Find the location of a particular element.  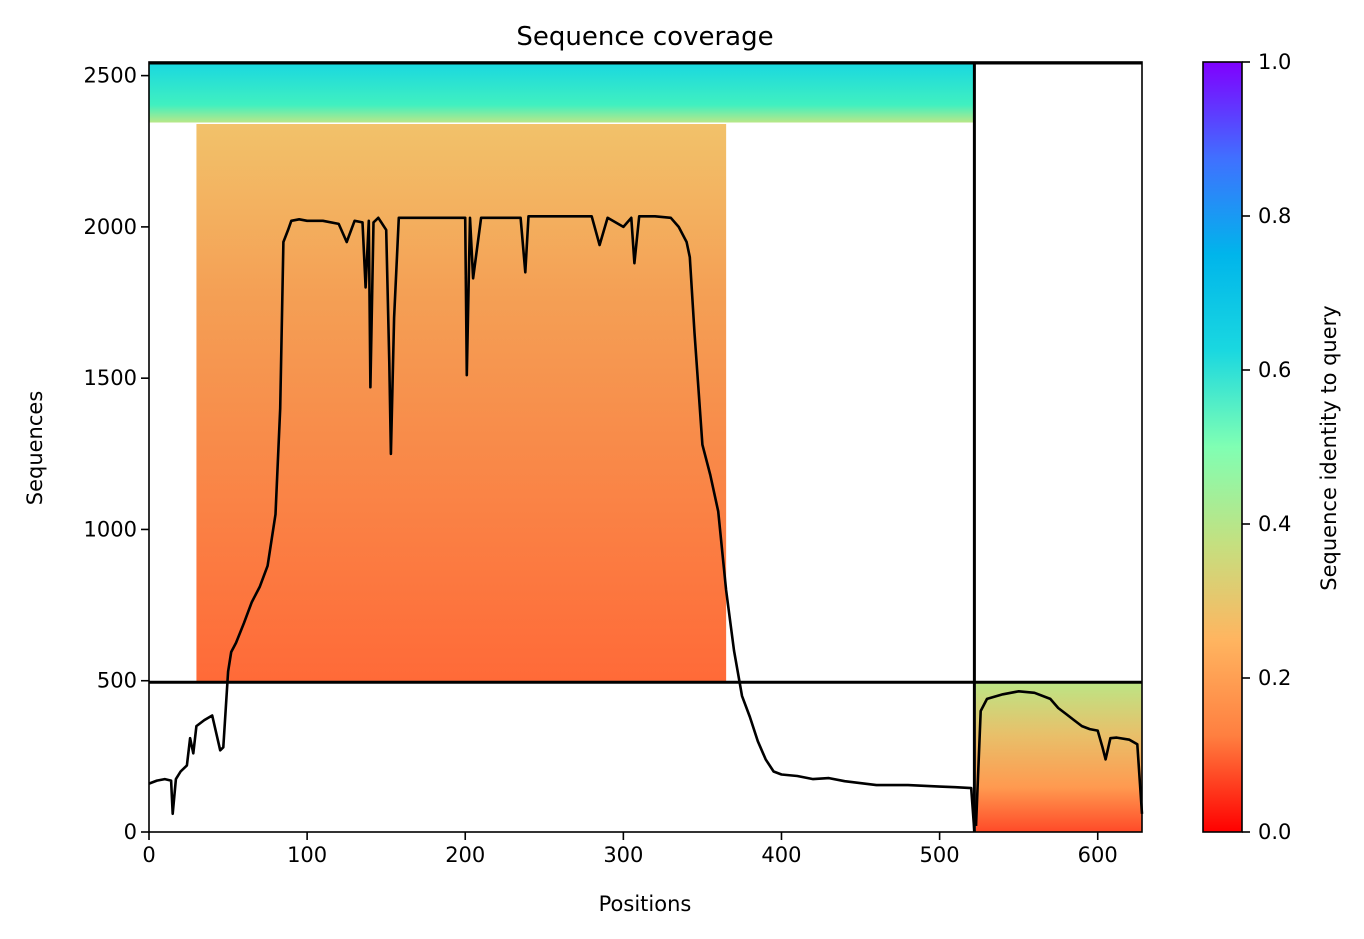

colorbar-tick-label: 0.6 is located at coordinates (1274, 370).